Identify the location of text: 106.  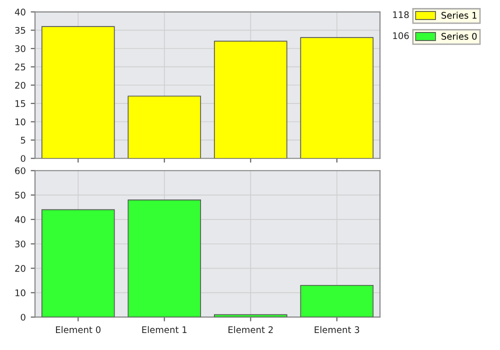
(401, 36).